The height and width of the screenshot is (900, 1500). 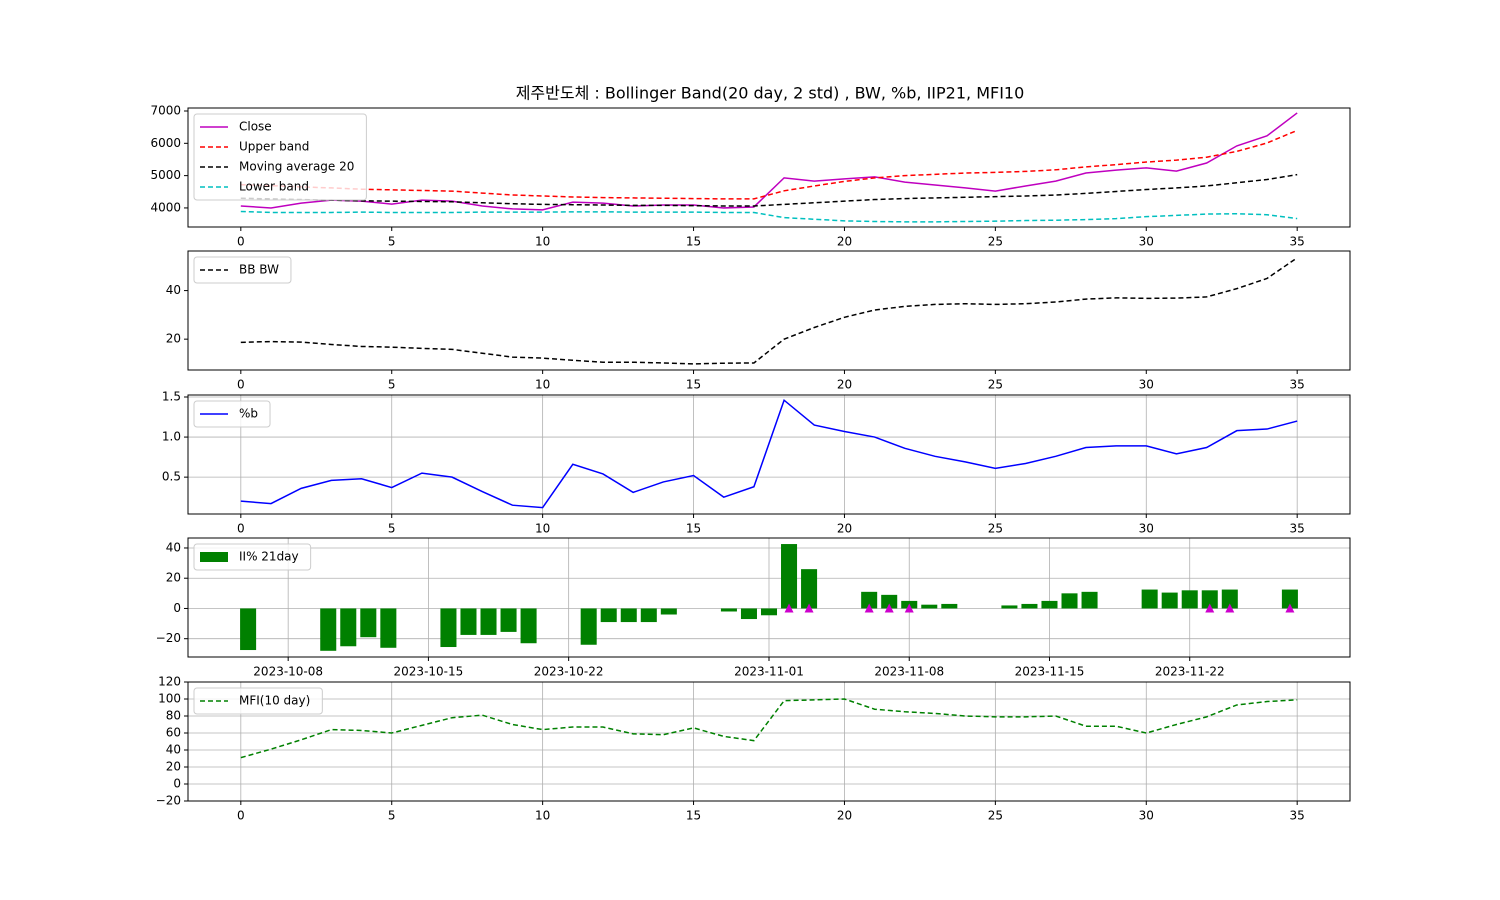 What do you see at coordinates (173, 733) in the screenshot?
I see `y-tick-label: 60` at bounding box center [173, 733].